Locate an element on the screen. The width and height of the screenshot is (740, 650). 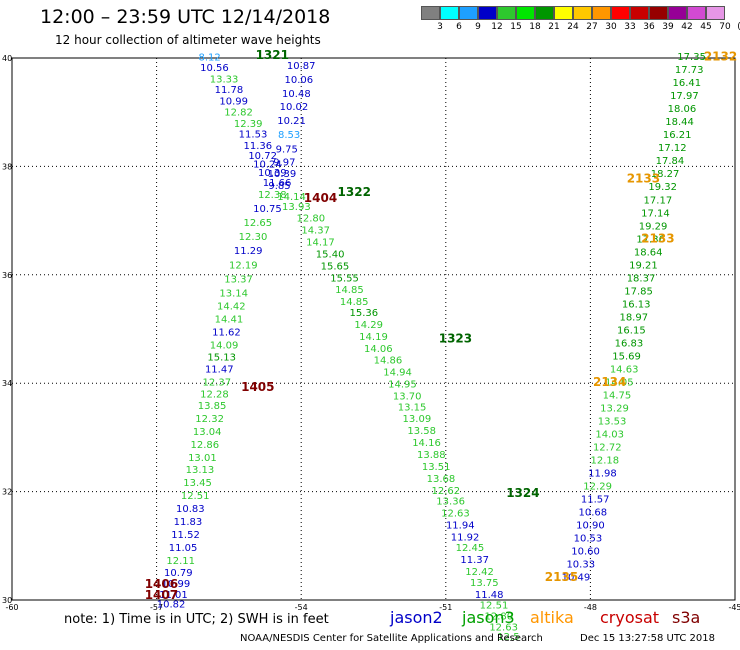
colorbar-label: 39 is located at coordinates (668, 27).